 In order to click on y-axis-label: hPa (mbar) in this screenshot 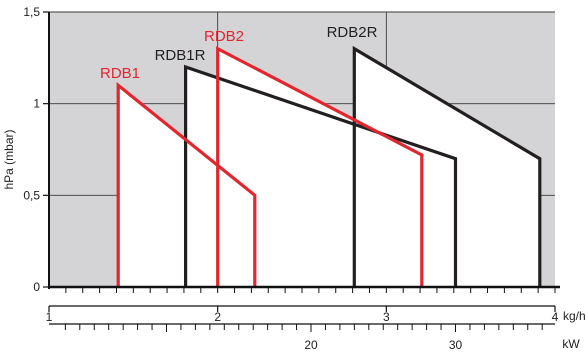, I will do `click(9, 159)`.